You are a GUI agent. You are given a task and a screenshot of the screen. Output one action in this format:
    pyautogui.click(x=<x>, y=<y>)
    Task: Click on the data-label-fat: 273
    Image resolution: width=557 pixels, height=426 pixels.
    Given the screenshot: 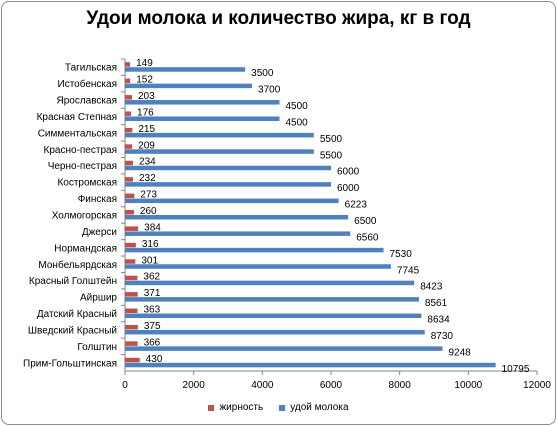 What is the action you would take?
    pyautogui.click(x=148, y=195)
    